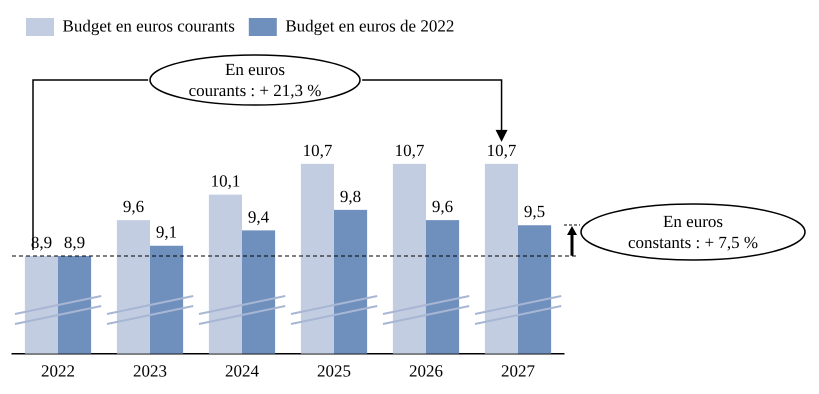  Describe the element at coordinates (369, 26) in the screenshot. I see `legend-label: Budget en euros de 2022` at that location.